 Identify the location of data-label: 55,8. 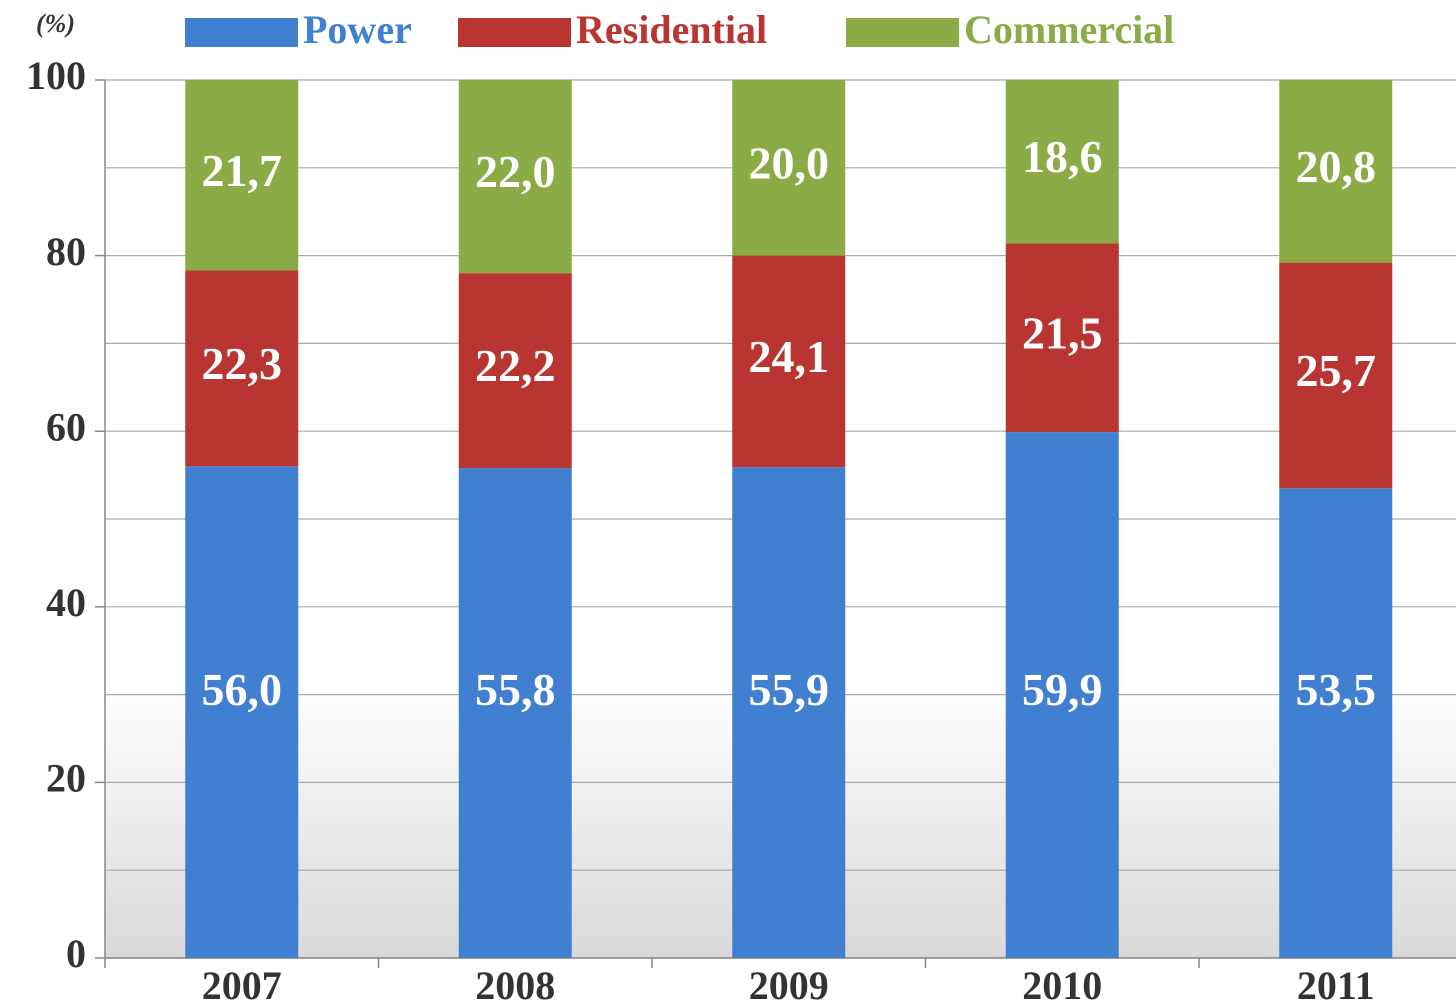
(515, 689).